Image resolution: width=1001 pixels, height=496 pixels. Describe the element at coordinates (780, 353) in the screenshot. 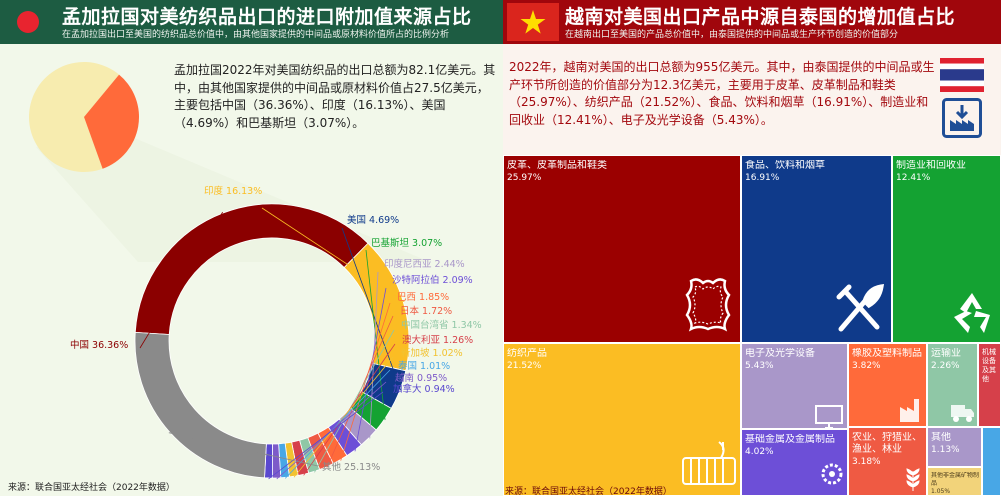

I see `treemap-category: 电子及光学设备` at that location.